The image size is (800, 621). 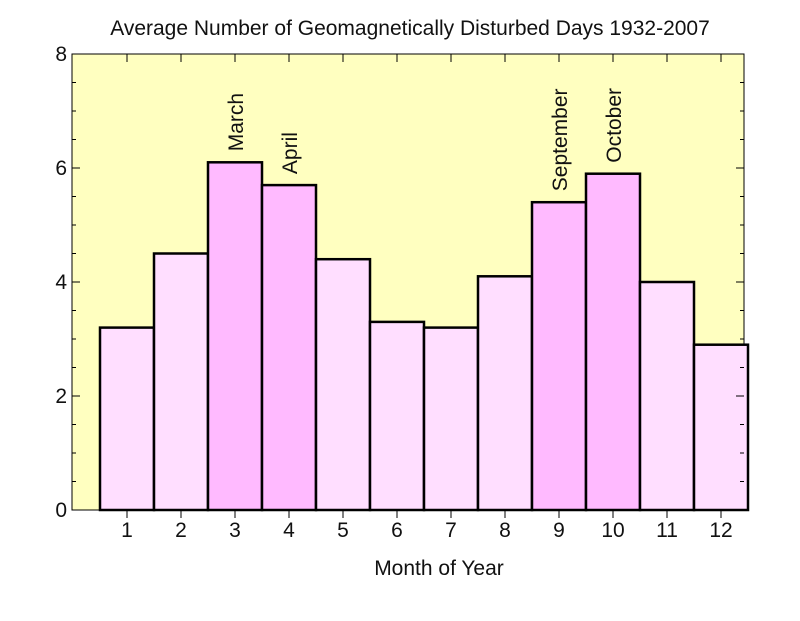 What do you see at coordinates (61, 510) in the screenshot?
I see `y-tick-label: 0` at bounding box center [61, 510].